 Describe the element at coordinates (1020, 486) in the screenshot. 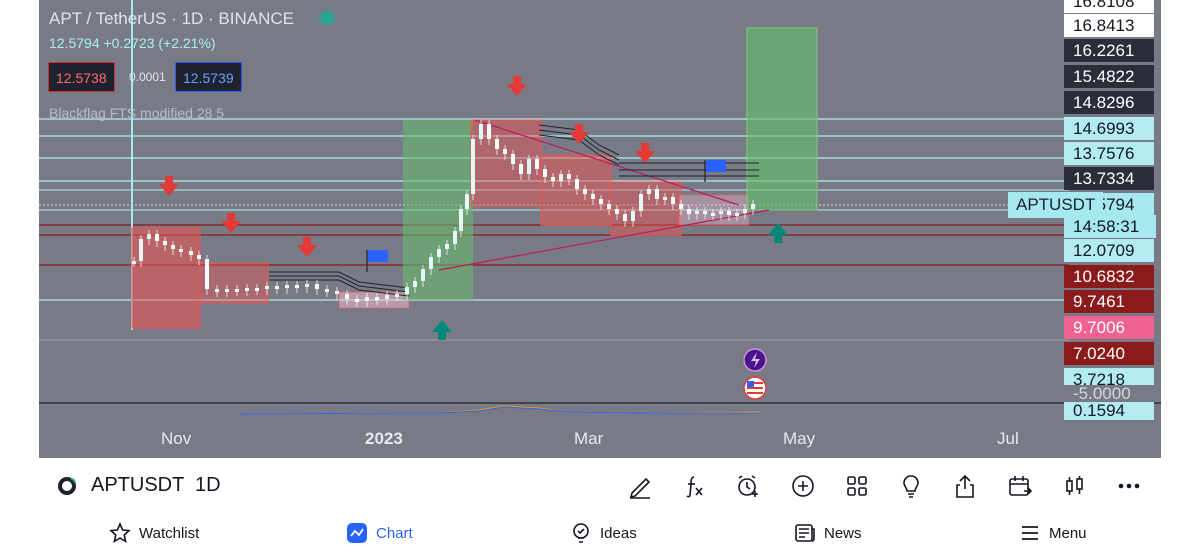

I see `replay-icon` at that location.